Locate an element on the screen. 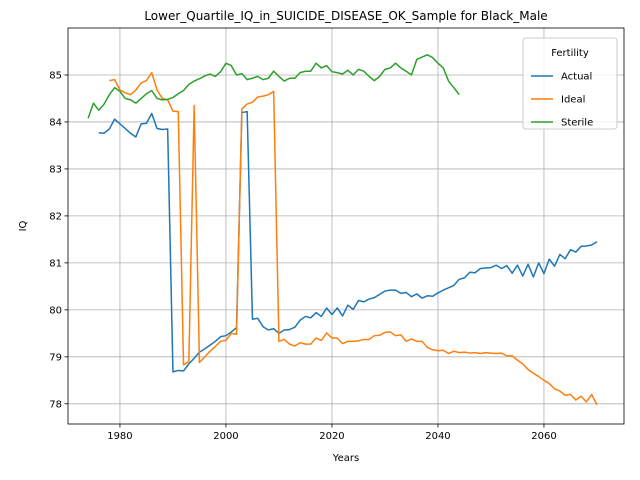  legend-label: Sterile is located at coordinates (577, 123).